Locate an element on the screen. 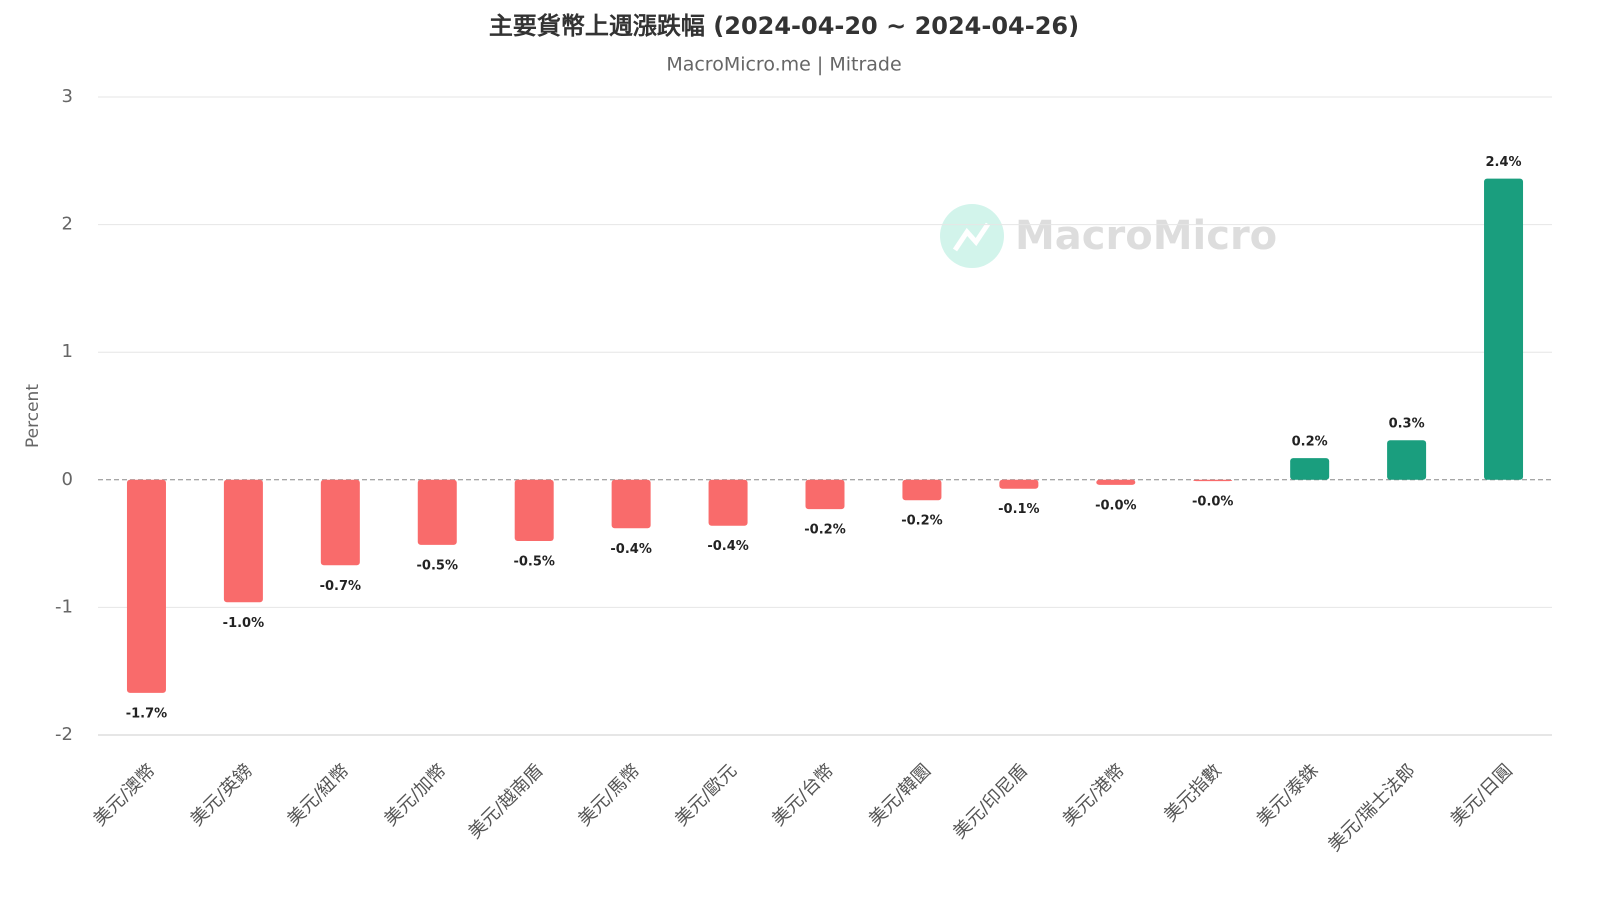 The image size is (1600, 900). y-tick-label: 0 is located at coordinates (67, 479).